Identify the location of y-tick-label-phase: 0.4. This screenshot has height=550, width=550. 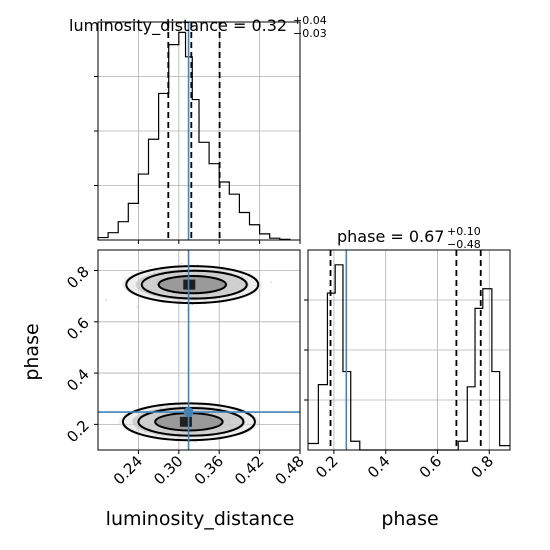
(78, 380).